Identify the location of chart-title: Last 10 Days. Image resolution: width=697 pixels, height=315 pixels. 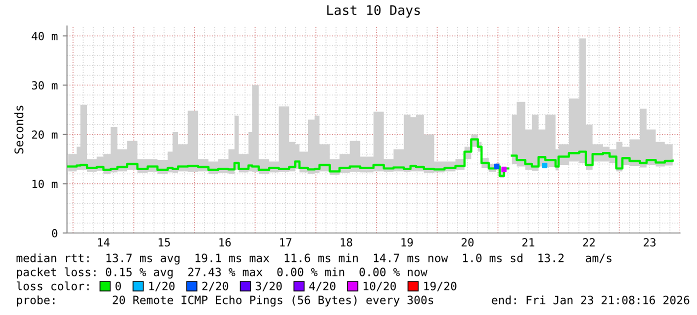
(373, 11).